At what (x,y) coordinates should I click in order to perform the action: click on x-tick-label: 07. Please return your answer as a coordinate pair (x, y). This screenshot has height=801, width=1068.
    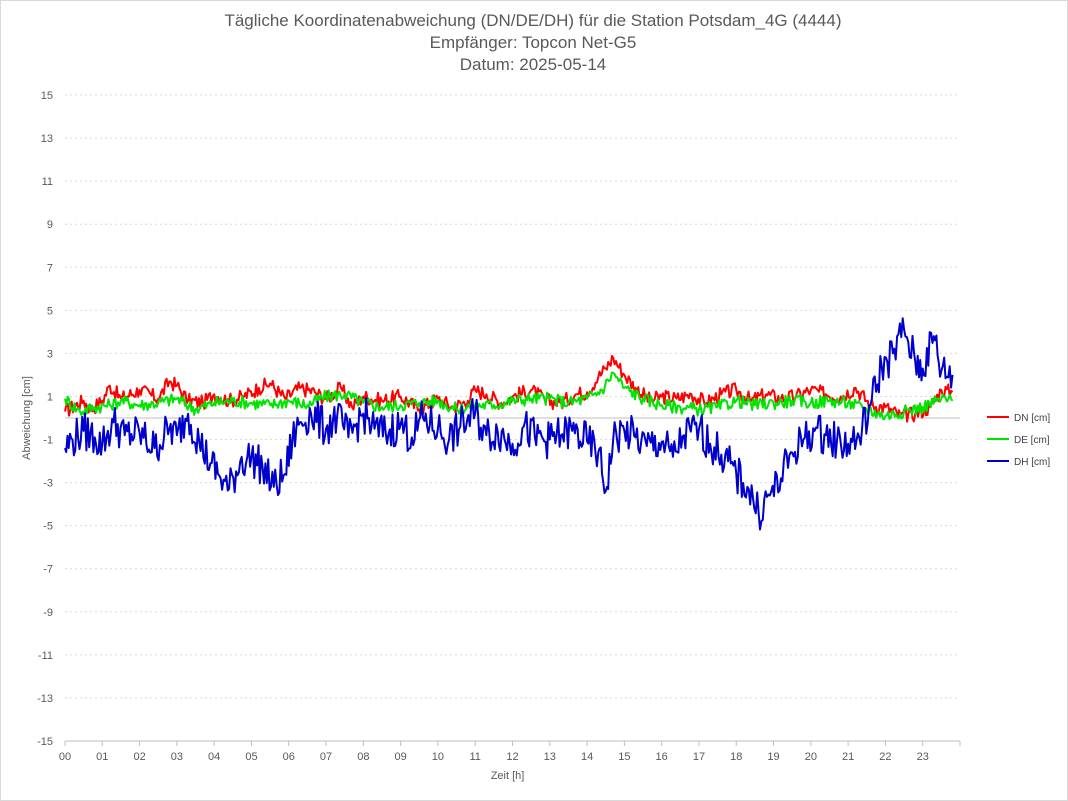
    Looking at the image, I should click on (326, 757).